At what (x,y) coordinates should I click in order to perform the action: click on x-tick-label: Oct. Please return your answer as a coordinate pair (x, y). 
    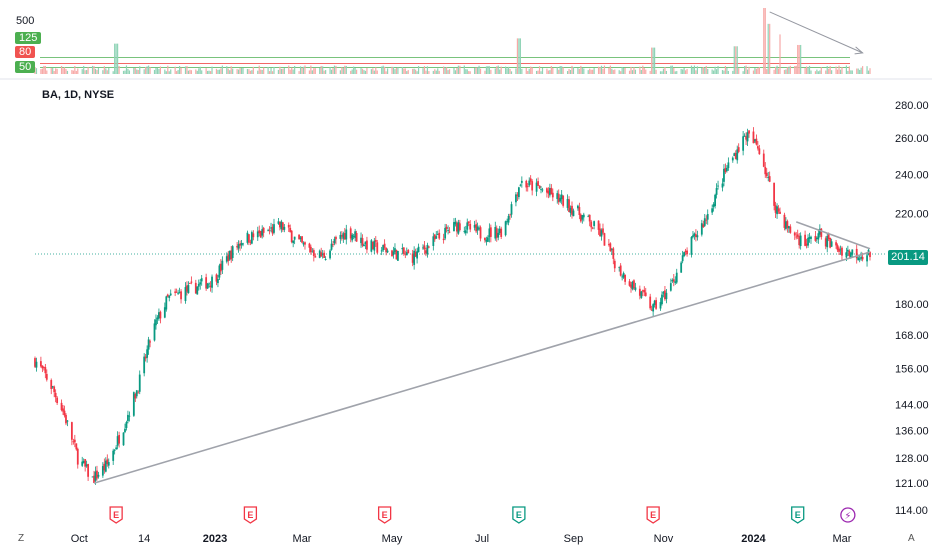
    Looking at the image, I should click on (79, 539).